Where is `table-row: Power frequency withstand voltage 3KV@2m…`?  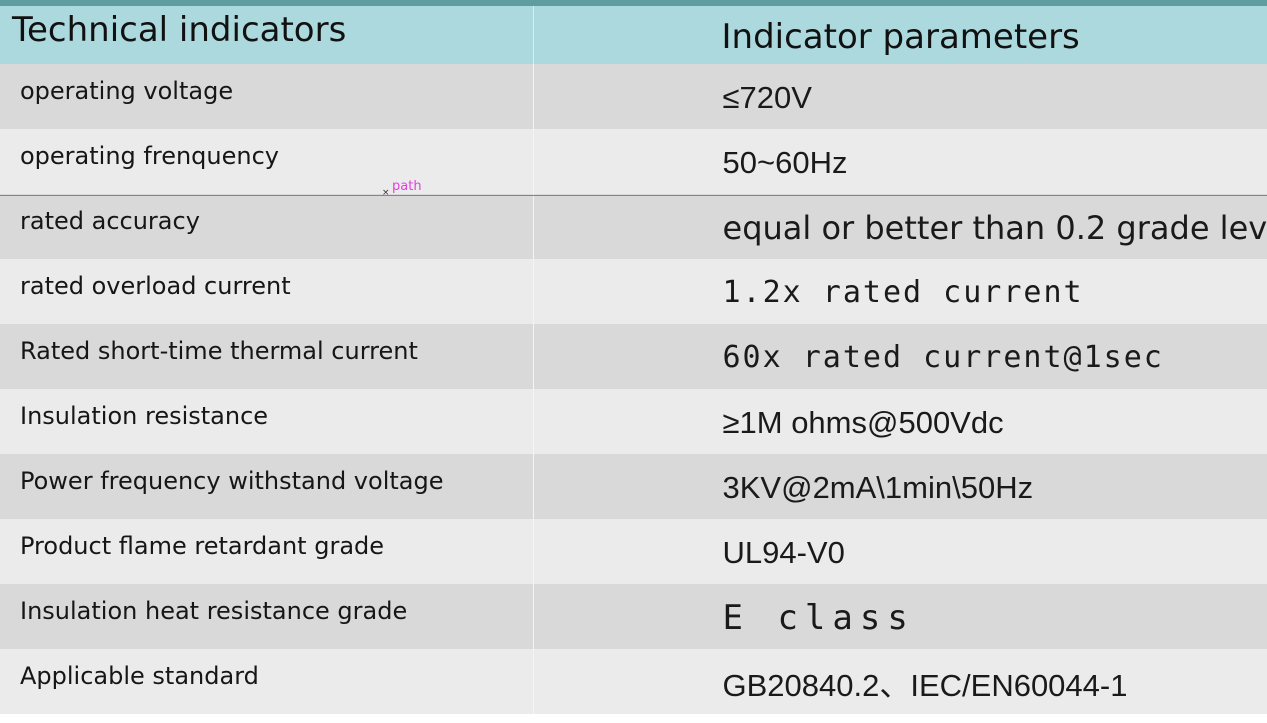 table-row: Power frequency withstand voltage 3KV@2m… is located at coordinates (633, 486).